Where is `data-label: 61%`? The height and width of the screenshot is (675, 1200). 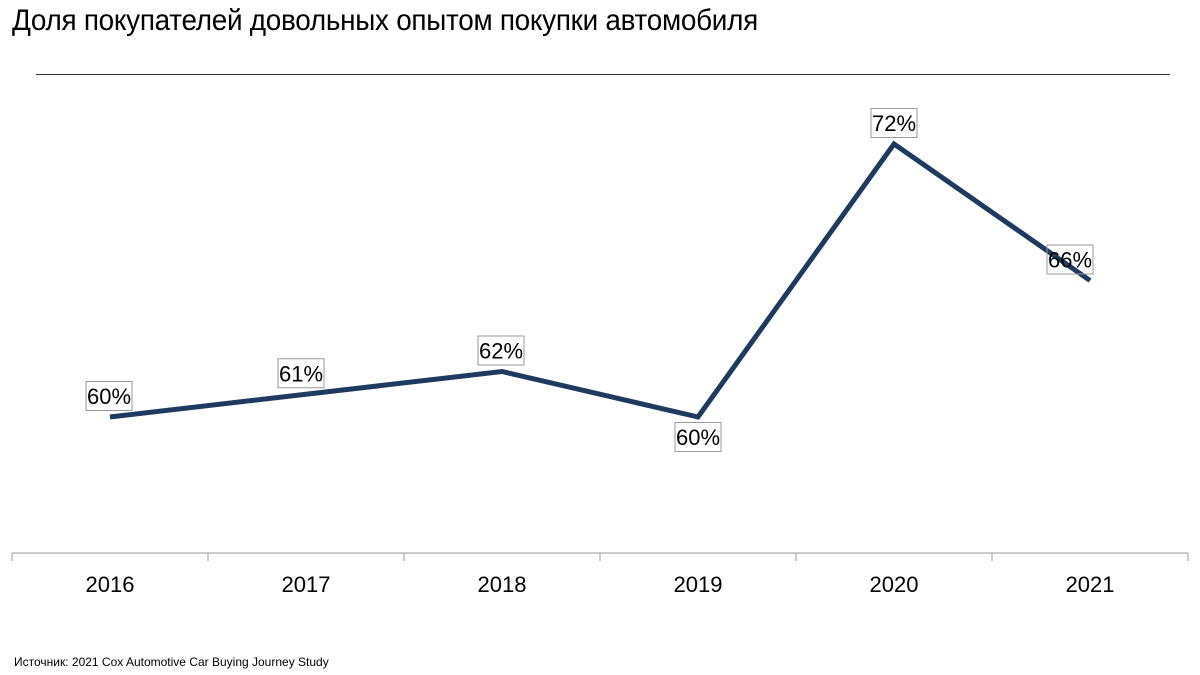 data-label: 61% is located at coordinates (301, 373).